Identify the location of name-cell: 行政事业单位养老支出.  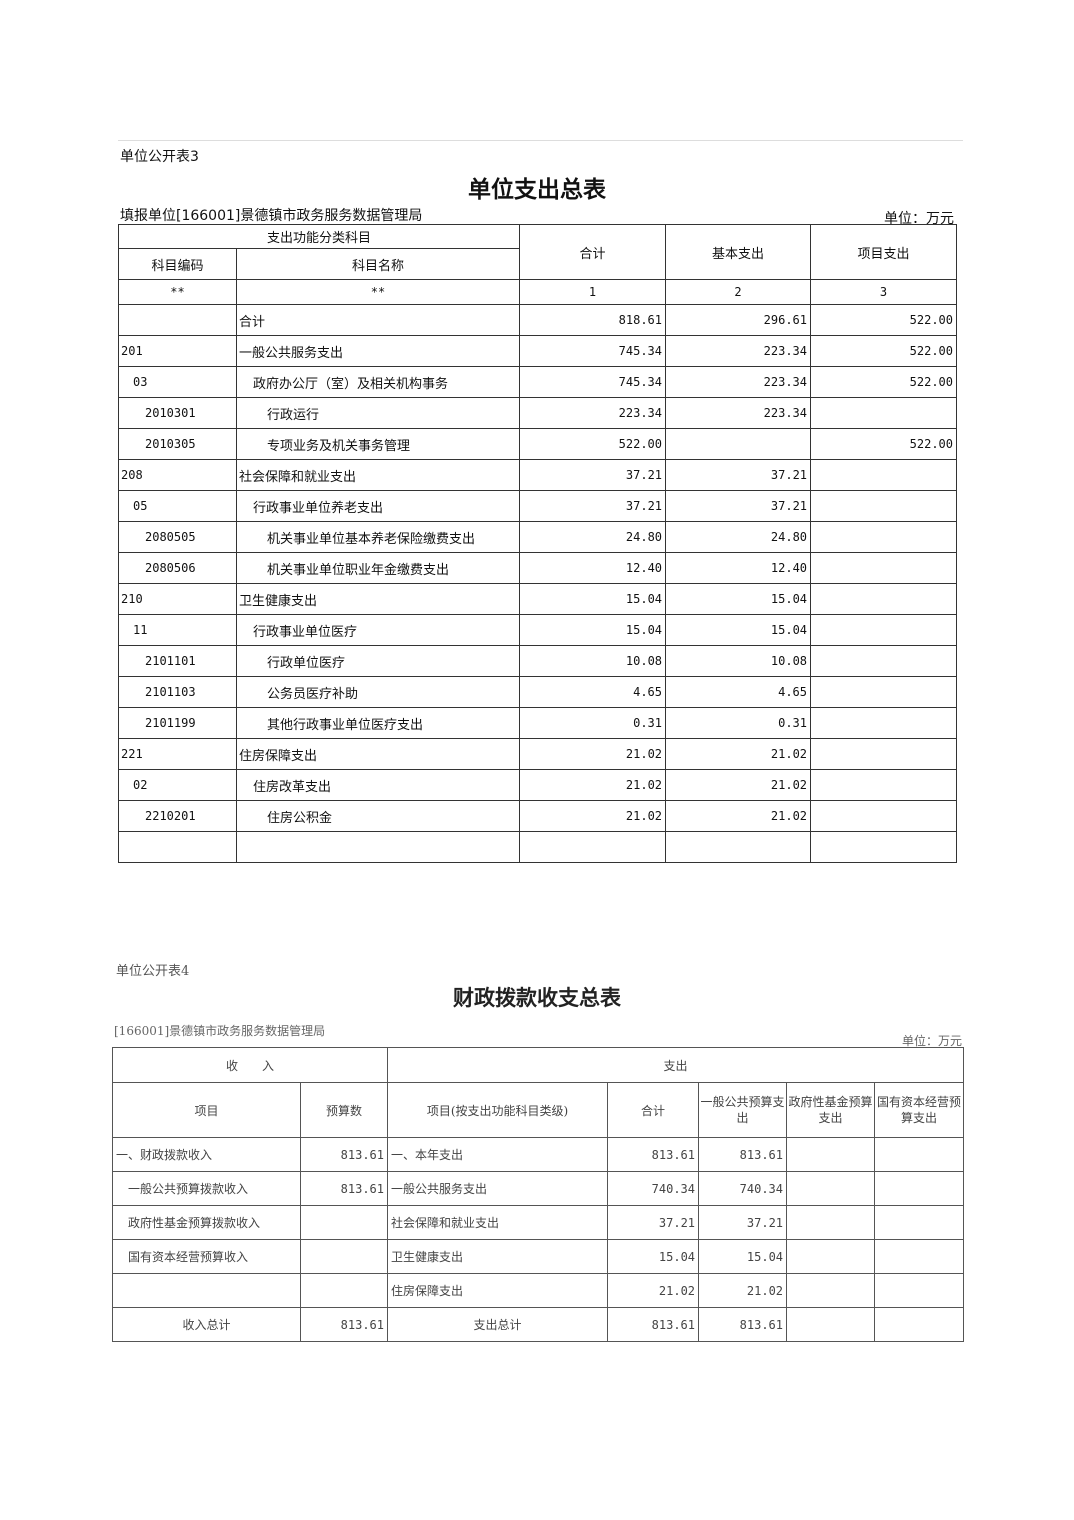
(378, 506).